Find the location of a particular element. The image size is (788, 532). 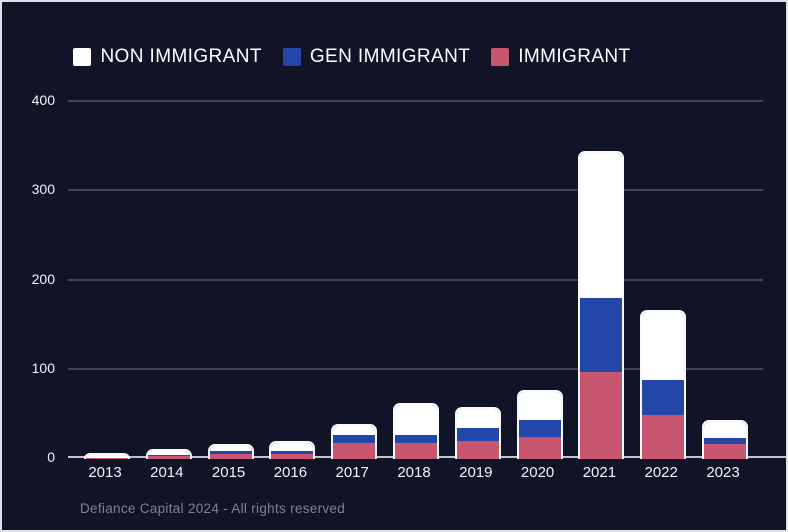

x-tick-label-2017: 2017 is located at coordinates (352, 472).